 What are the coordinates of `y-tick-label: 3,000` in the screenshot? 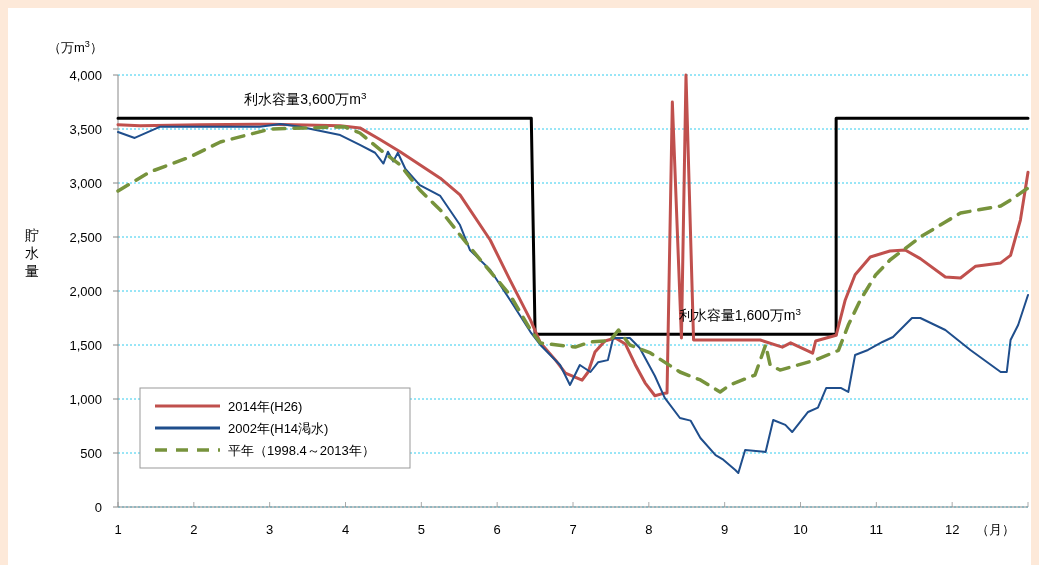 It's located at (85, 183).